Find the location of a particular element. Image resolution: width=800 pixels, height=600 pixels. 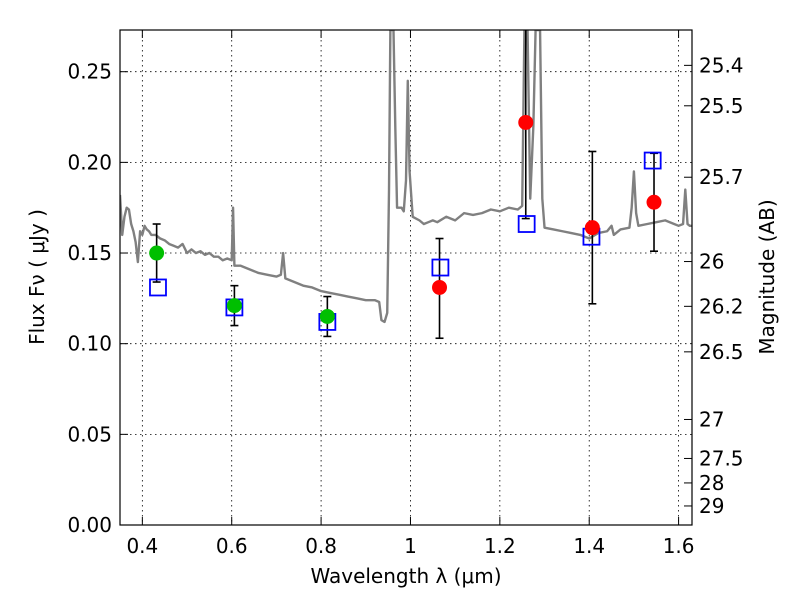

mag-tick-label: 25.4 is located at coordinates (721, 65).